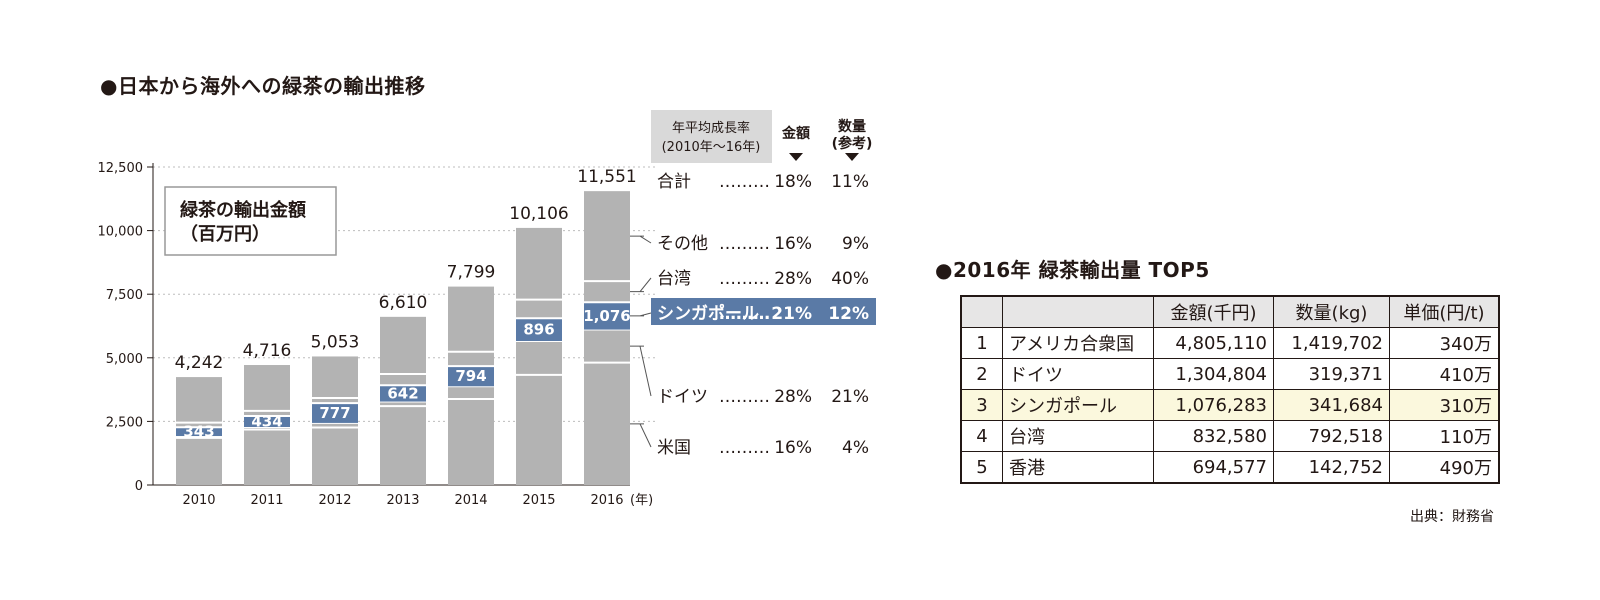 The height and width of the screenshot is (600, 1600). I want to click on table-row: 4 台湾 832,580 792,518 110万, so click(1230, 436).